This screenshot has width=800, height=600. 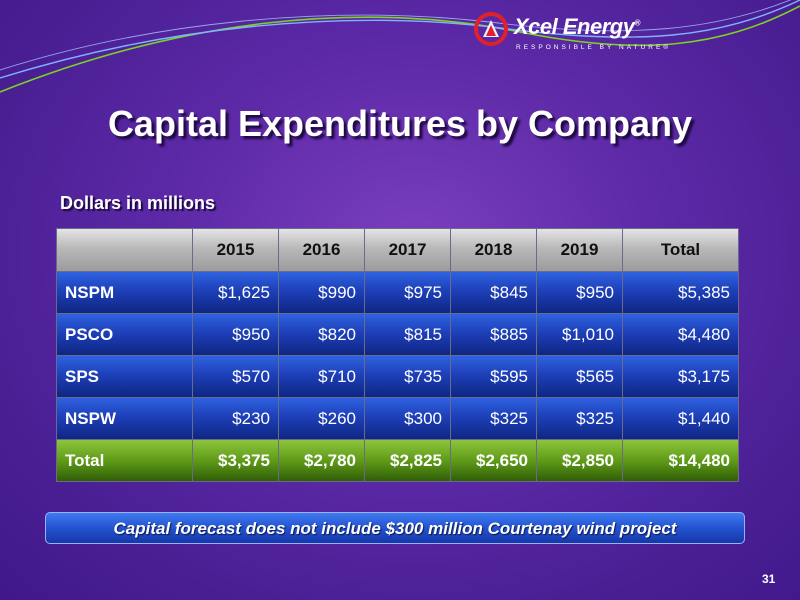 What do you see at coordinates (680, 376) in the screenshot?
I see `table-cell: $3,175` at bounding box center [680, 376].